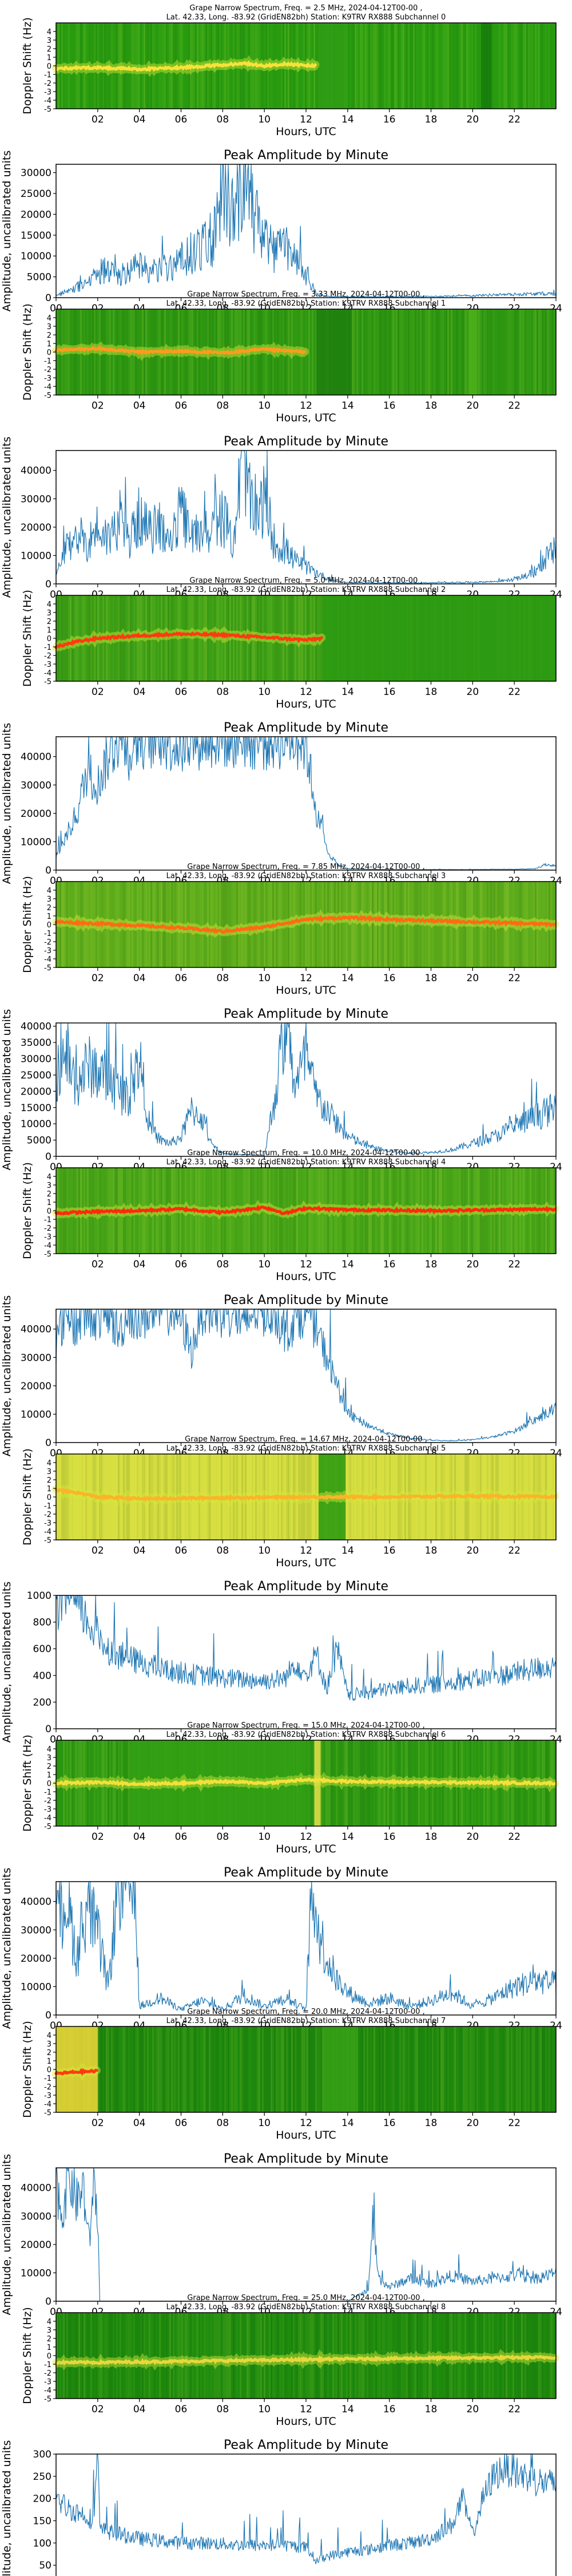 The image size is (572, 2576). Describe the element at coordinates (36, 173) in the screenshot. I see `y-tick-label: 30000` at that location.